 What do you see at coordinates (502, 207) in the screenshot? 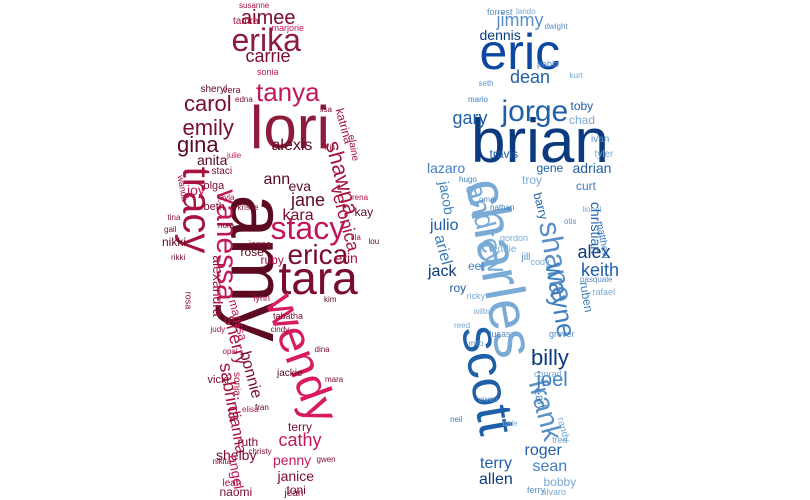
I see `male-word-nathan: nathan` at bounding box center [502, 207].